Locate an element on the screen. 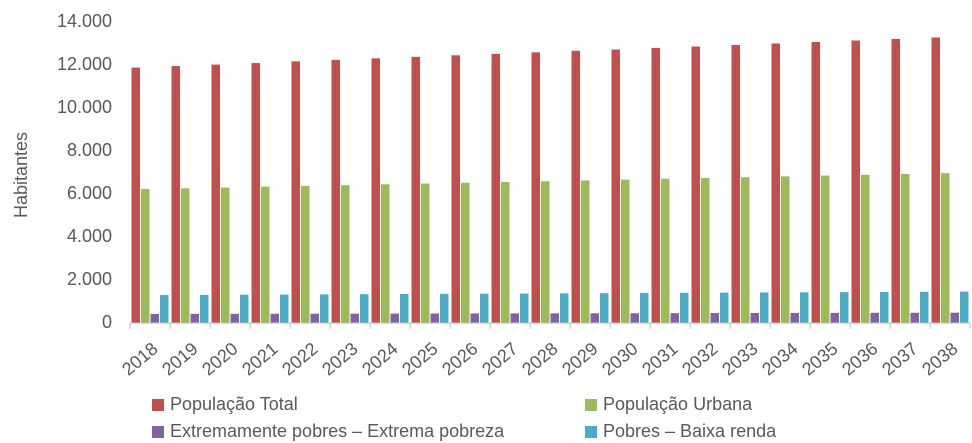 This screenshot has height=443, width=972. y-tick-label: 8.000 is located at coordinates (89, 150).